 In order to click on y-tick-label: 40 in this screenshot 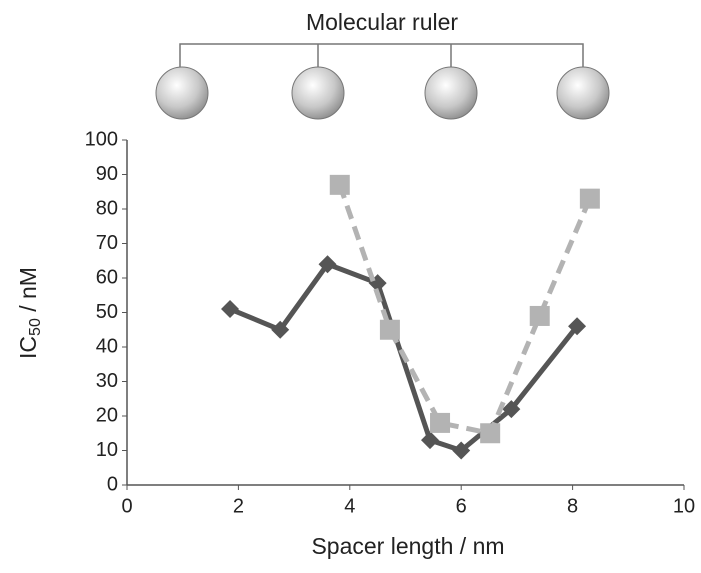, I will do `click(107, 346)`.